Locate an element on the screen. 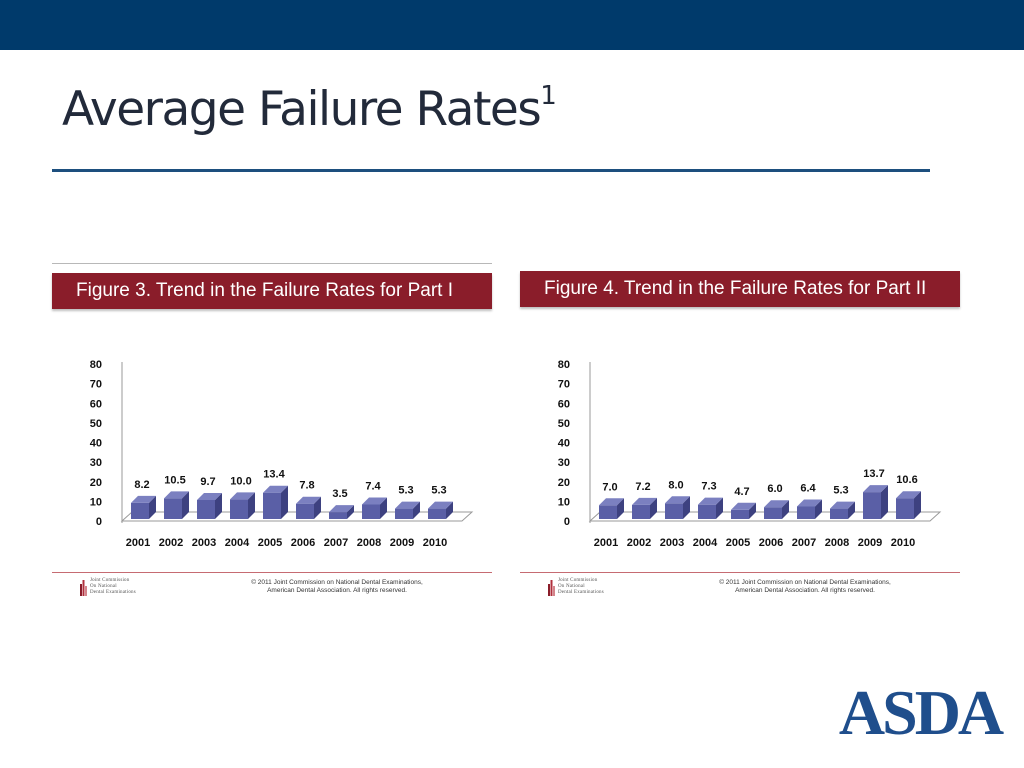 Image resolution: width=1024 pixels, height=768 pixels. y-tick-label: 10 is located at coordinates (96, 502).